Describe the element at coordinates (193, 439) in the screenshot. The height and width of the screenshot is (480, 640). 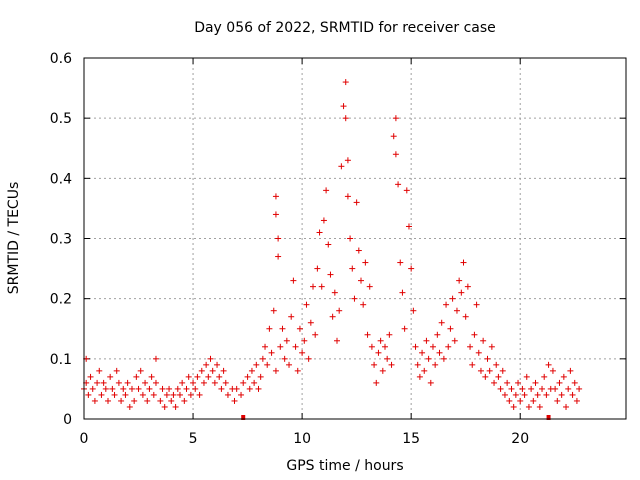
I see `x-tick-label: 5` at that location.